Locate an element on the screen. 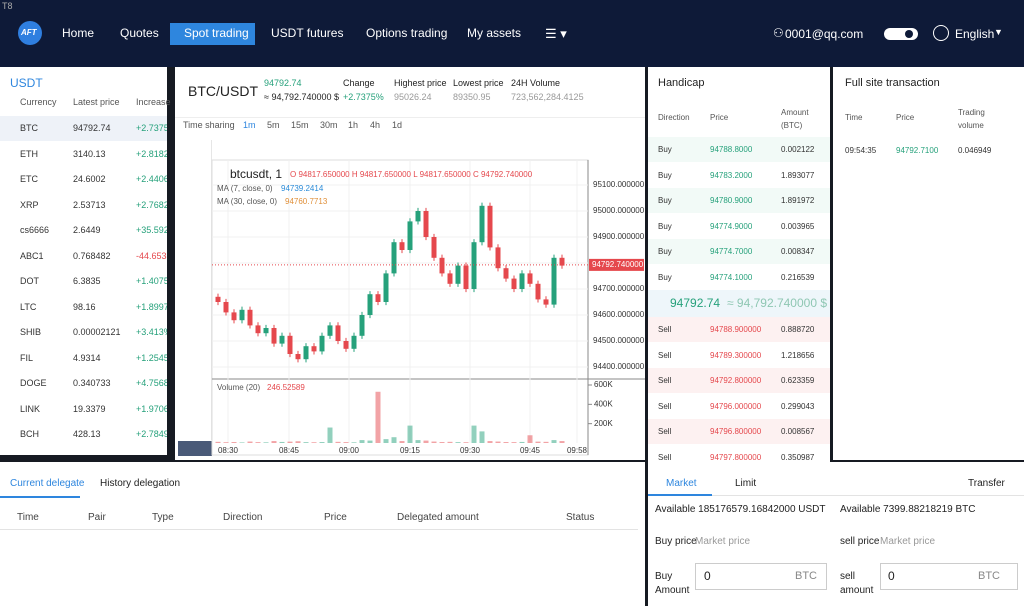 The width and height of the screenshot is (1024, 606). list-cell: 98.16 is located at coordinates (84, 306).